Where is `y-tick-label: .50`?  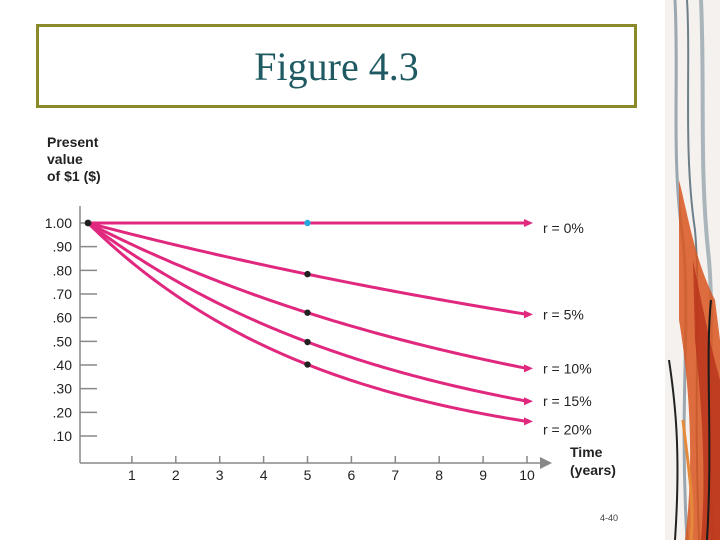 y-tick-label: .50 is located at coordinates (63, 341).